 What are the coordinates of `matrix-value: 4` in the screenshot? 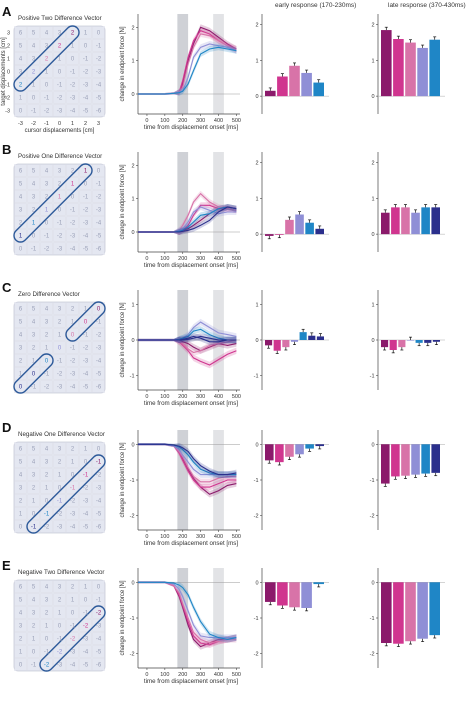 It's located at (34, 323).